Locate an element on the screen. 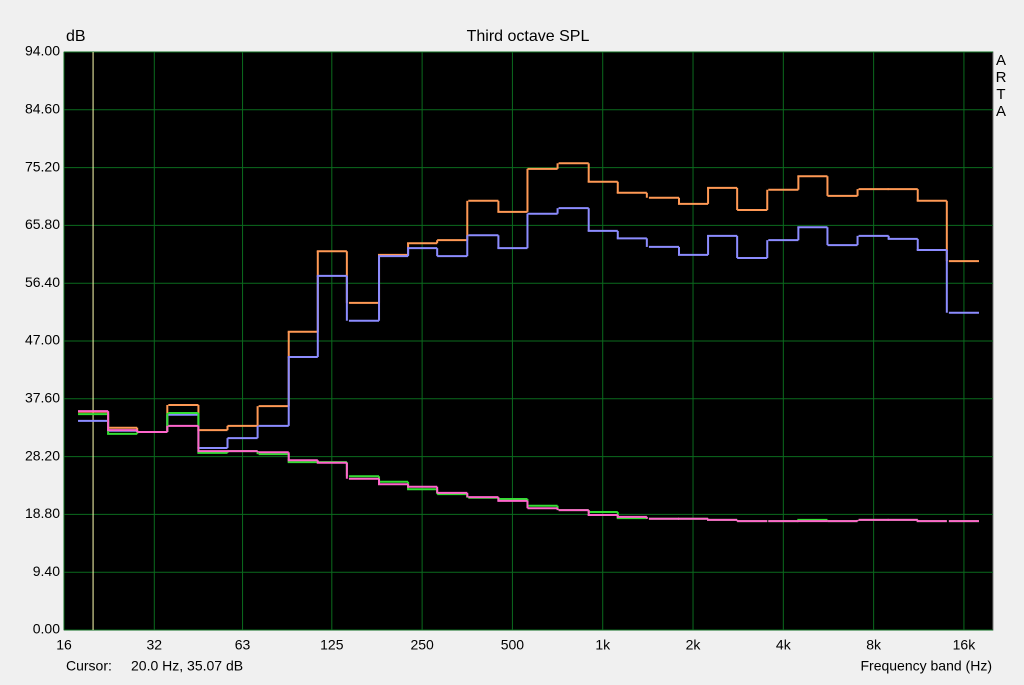  y-tick-label: 84.60 is located at coordinates (42, 109).